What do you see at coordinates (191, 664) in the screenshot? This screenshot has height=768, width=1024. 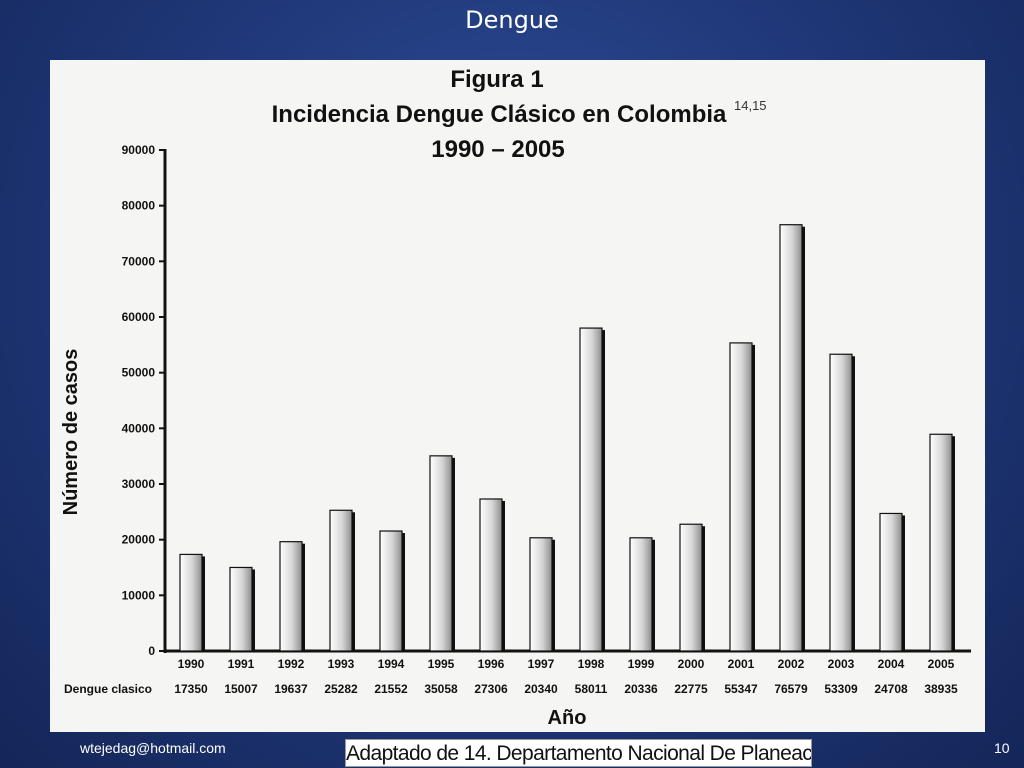 I see `x-tick-label: 1990` at bounding box center [191, 664].